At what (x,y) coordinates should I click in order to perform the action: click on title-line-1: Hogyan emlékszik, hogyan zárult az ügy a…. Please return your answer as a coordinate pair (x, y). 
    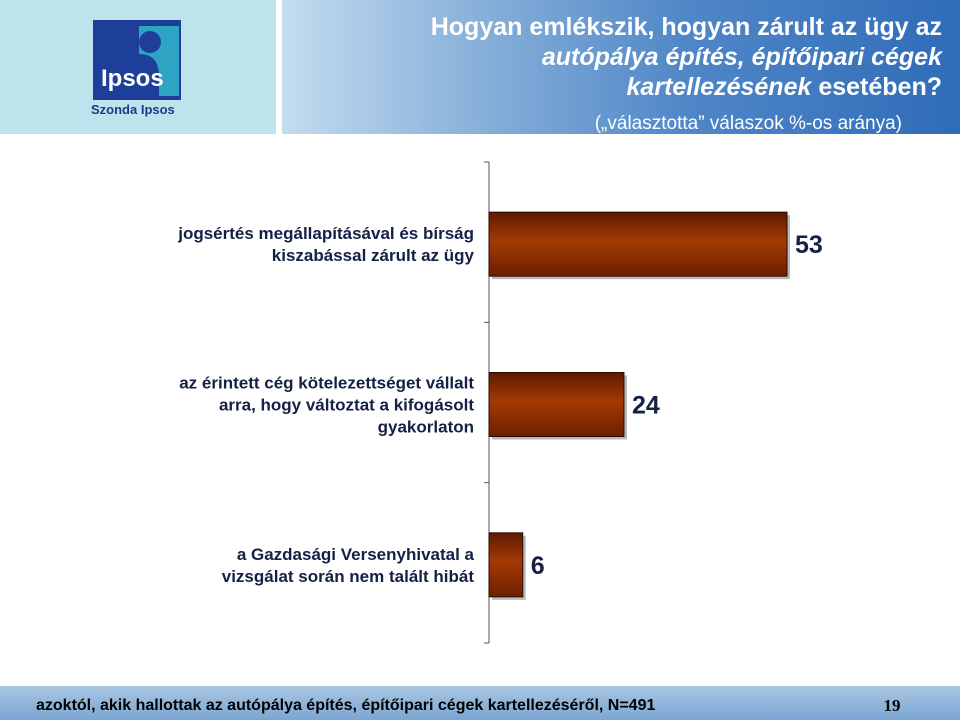
    Looking at the image, I should click on (686, 27).